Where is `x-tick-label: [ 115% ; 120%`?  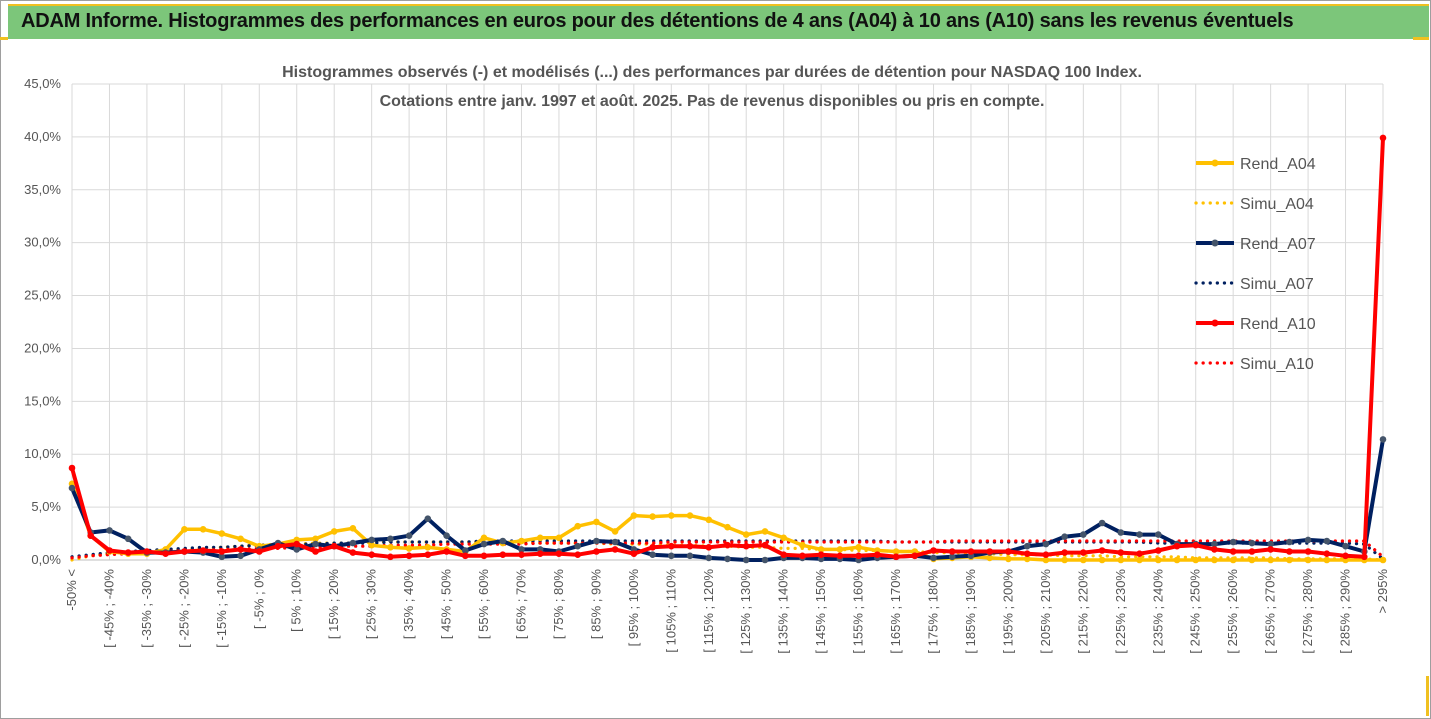 x-tick-label: [ 115% ; 120% is located at coordinates (708, 611).